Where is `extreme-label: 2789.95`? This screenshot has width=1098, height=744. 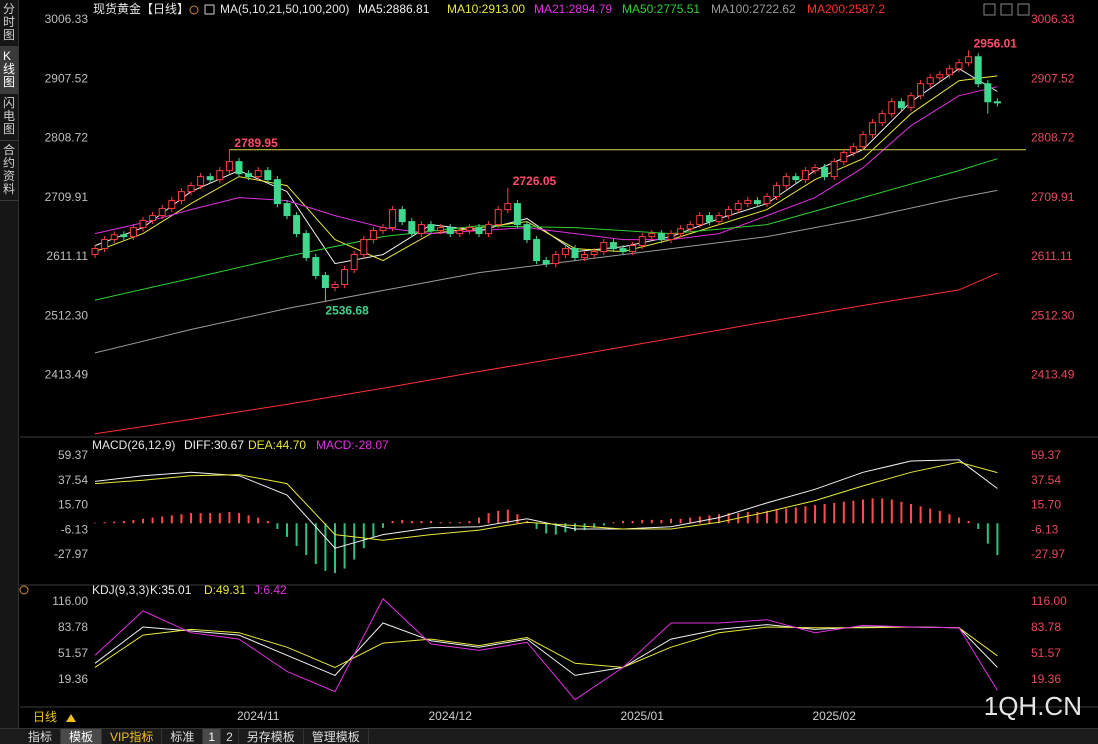 extreme-label: 2789.95 is located at coordinates (256, 143).